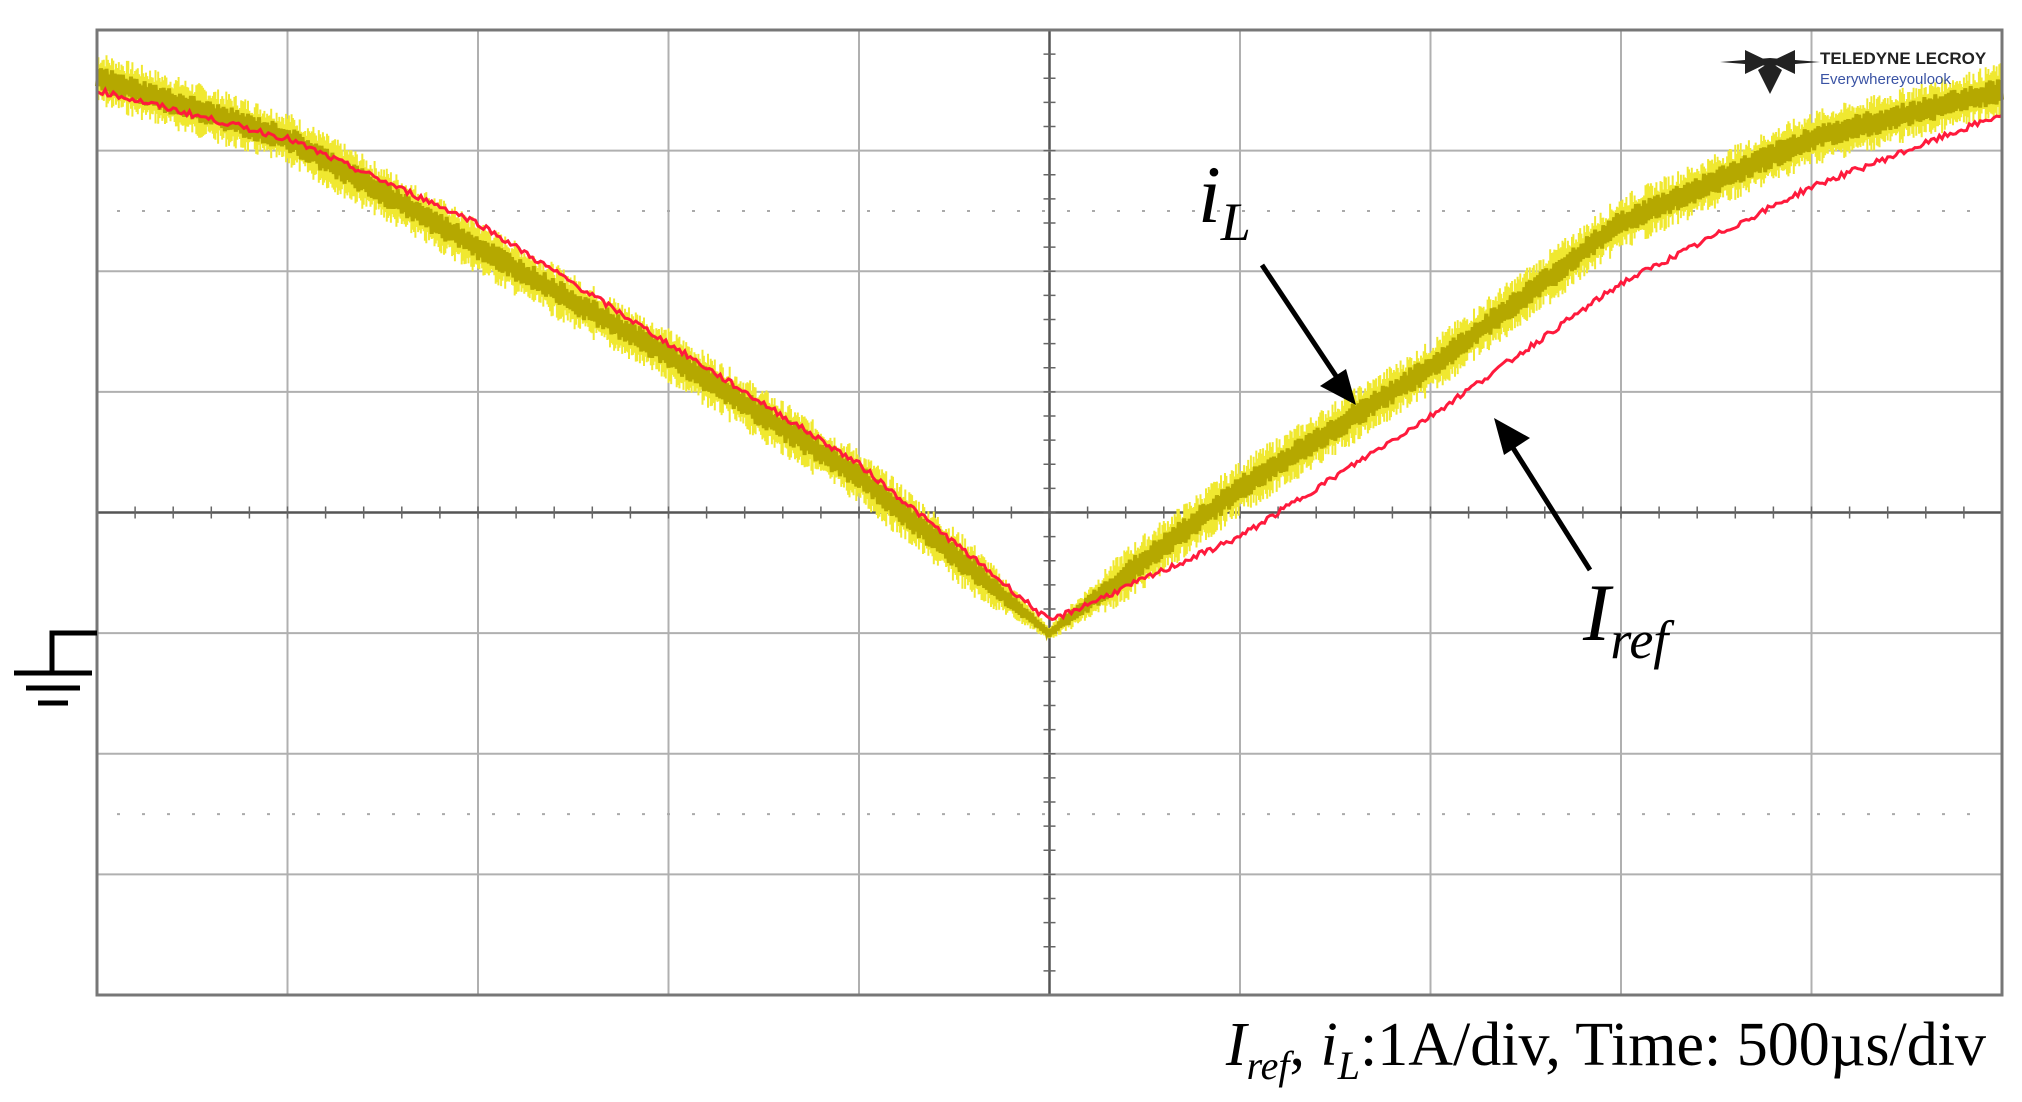 The height and width of the screenshot is (1102, 2022). I want to click on iref-arrow, so click(1543, 495).